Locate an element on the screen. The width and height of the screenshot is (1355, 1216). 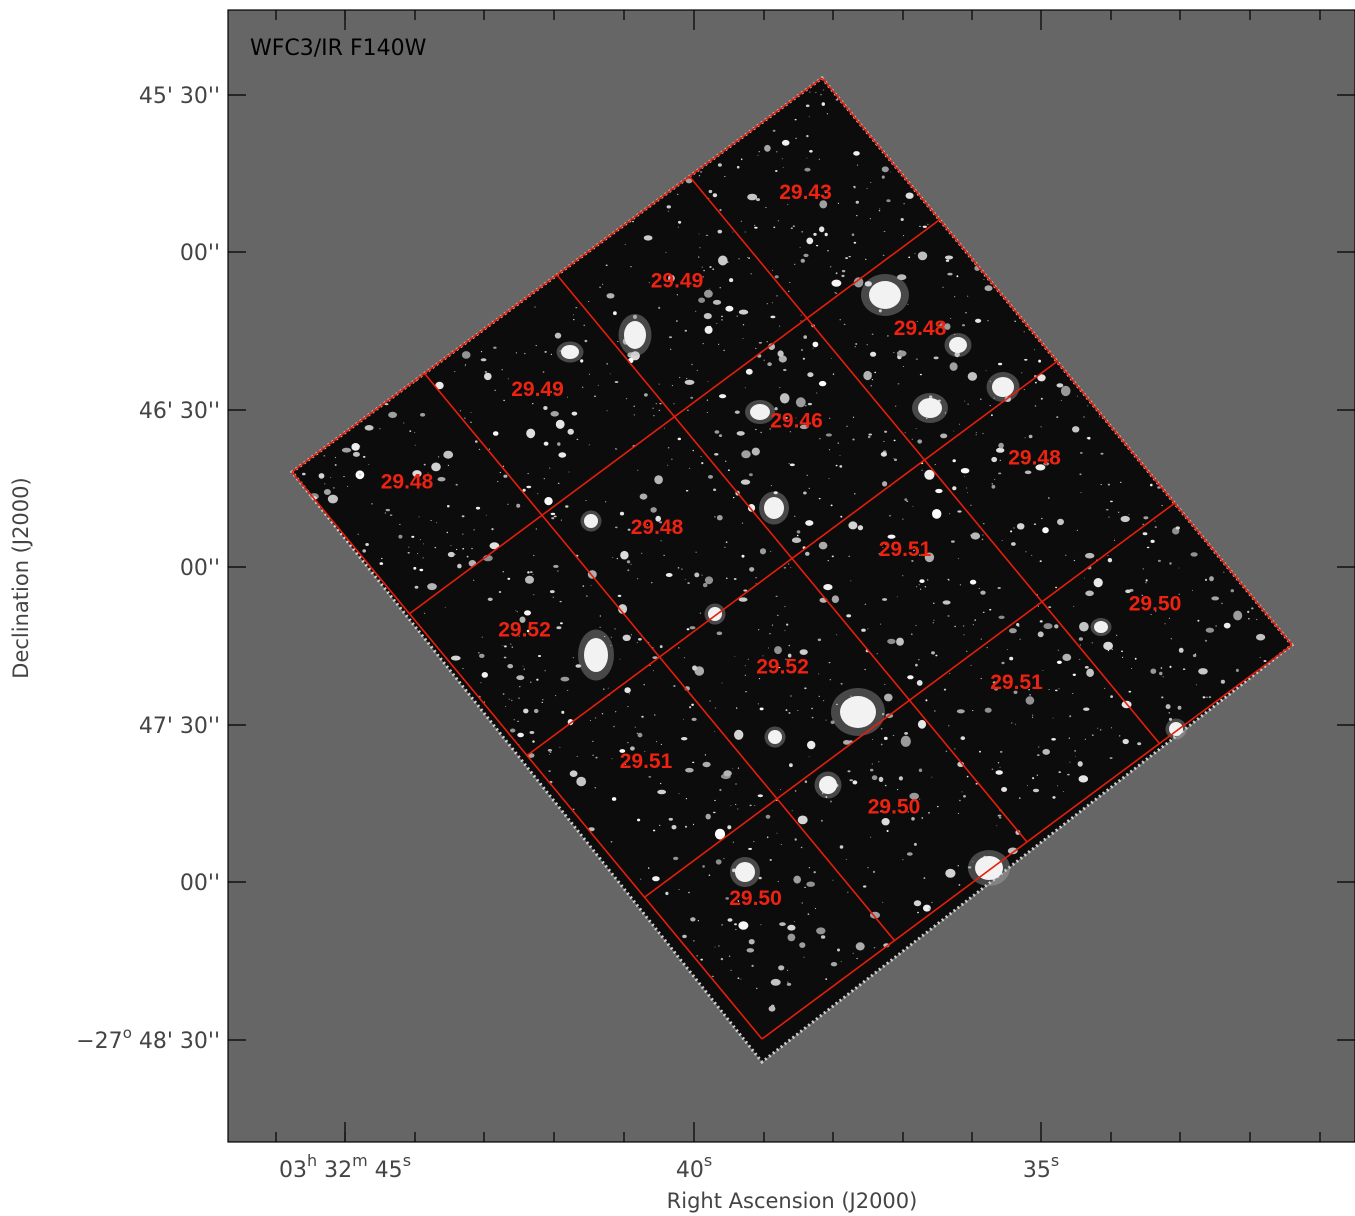
y-tick-label: 46' 30'' is located at coordinates (179, 411).